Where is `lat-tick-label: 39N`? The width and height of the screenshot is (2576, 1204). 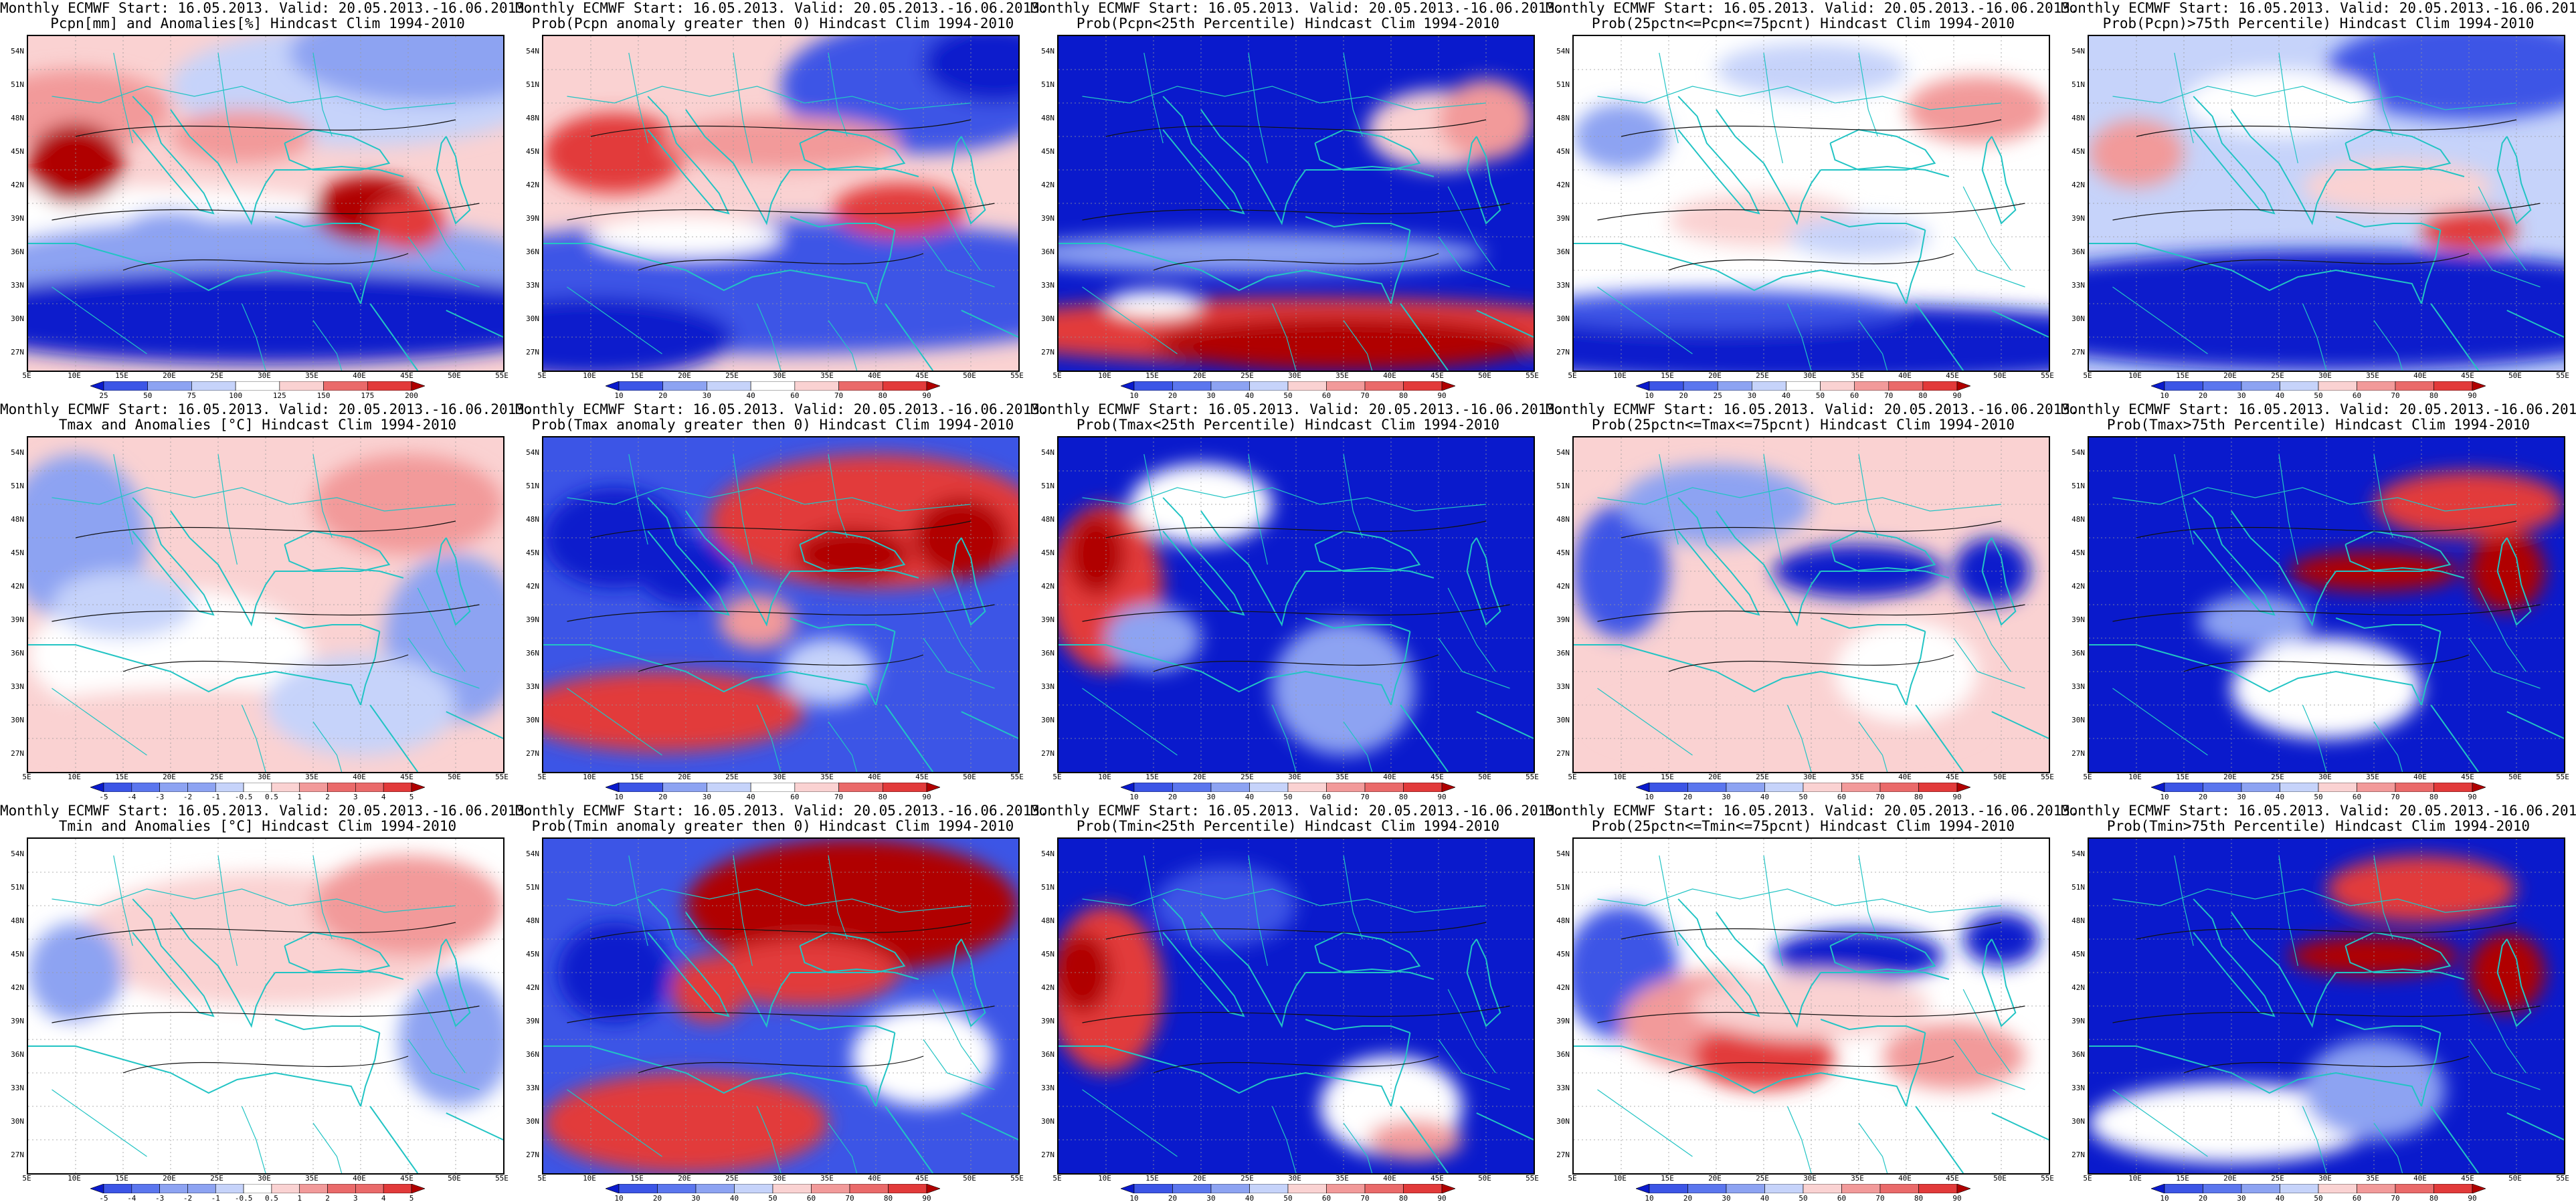 lat-tick-label: 39N is located at coordinates (17, 1021).